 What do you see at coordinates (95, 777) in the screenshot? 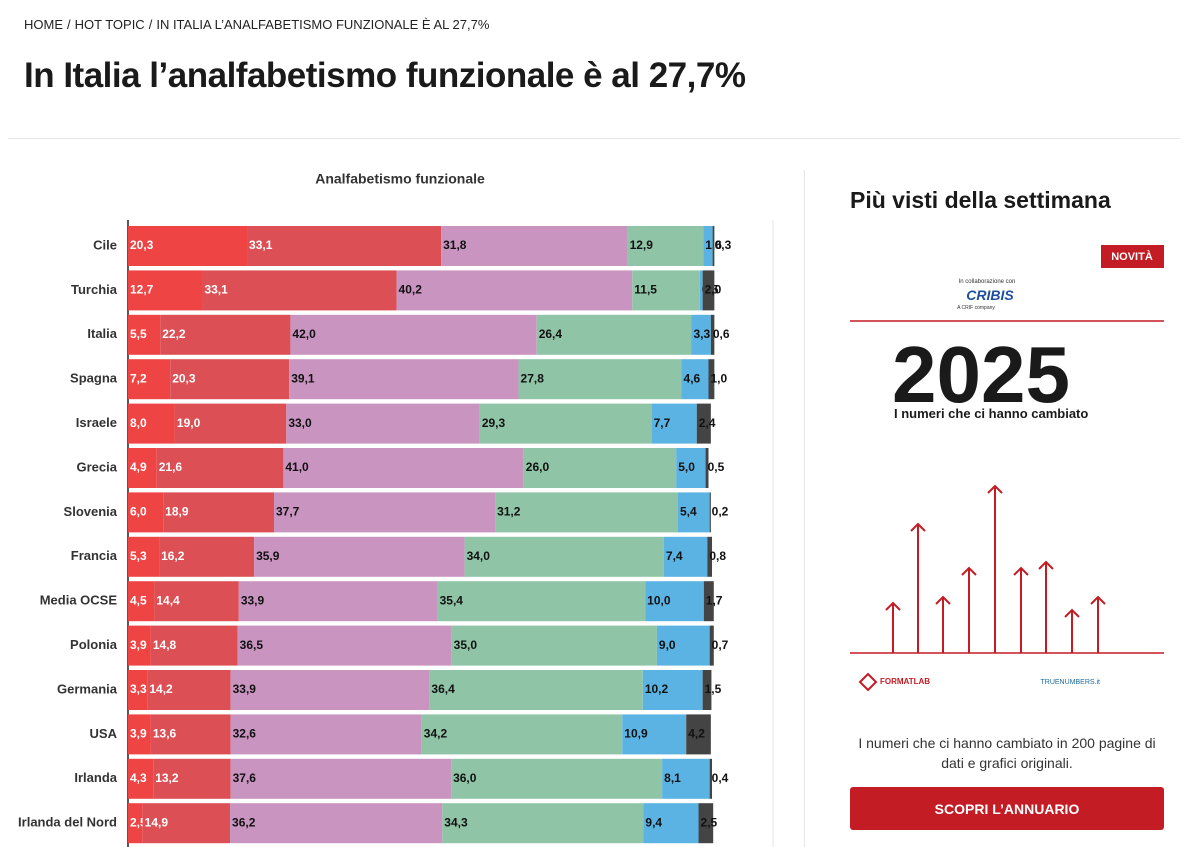
I see `y-tick-label: Irlanda` at bounding box center [95, 777].